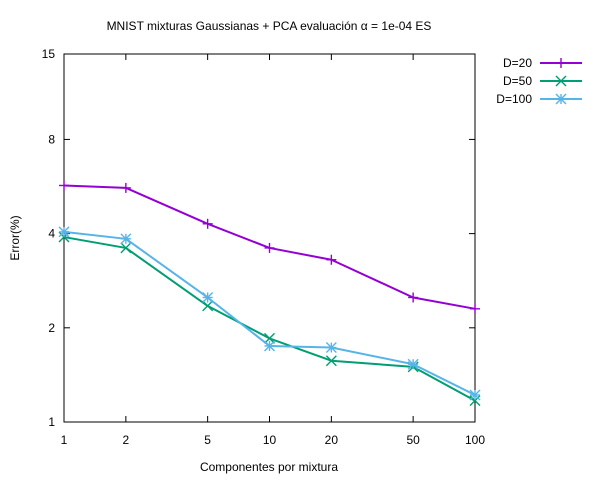 This screenshot has height=480, width=600. What do you see at coordinates (270, 440) in the screenshot?
I see `x-tick-label: 10` at bounding box center [270, 440].